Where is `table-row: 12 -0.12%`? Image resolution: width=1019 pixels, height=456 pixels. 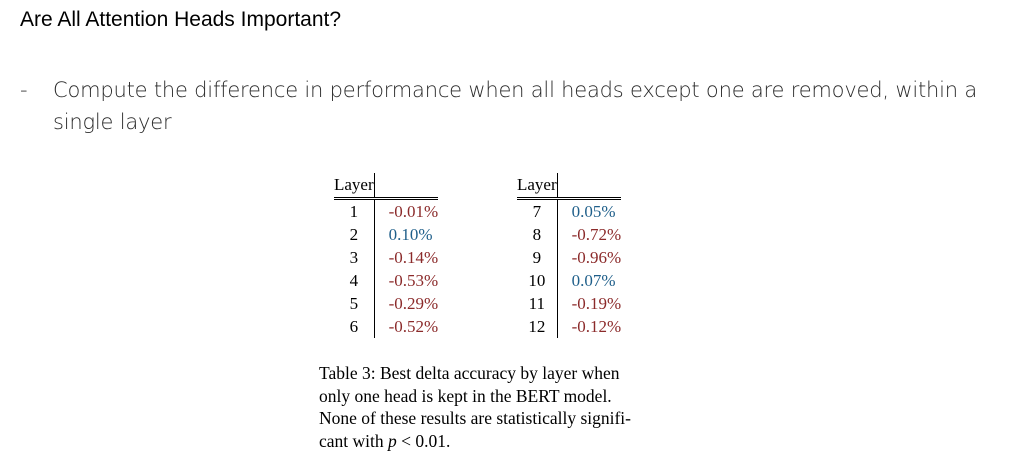
table-row: 12 -0.12% is located at coordinates (569, 326).